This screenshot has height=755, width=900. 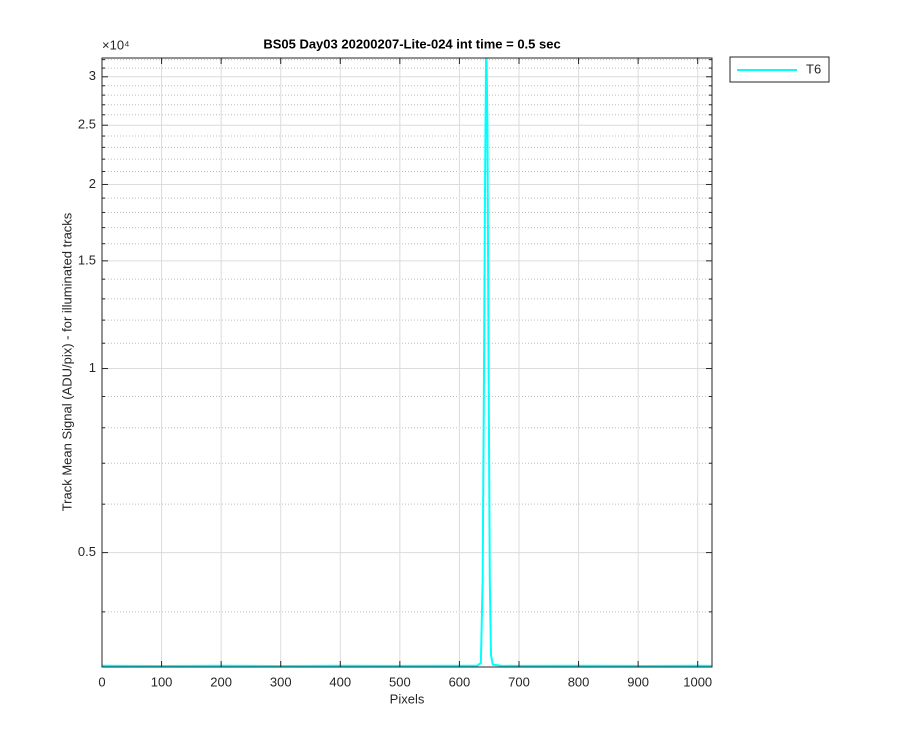 I want to click on x-tick-label: 300, so click(x=281, y=681).